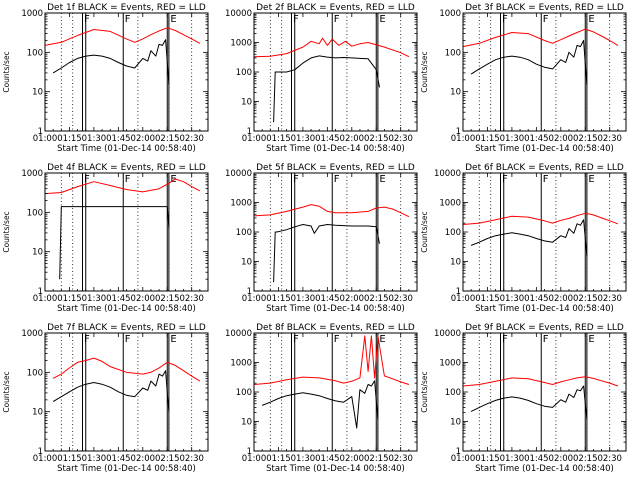 Image resolution: width=640 pixels, height=480 pixels. Describe the element at coordinates (335, 168) in the screenshot. I see `panel-title: Det 5f BLACK = Events, RED = LLD` at that location.